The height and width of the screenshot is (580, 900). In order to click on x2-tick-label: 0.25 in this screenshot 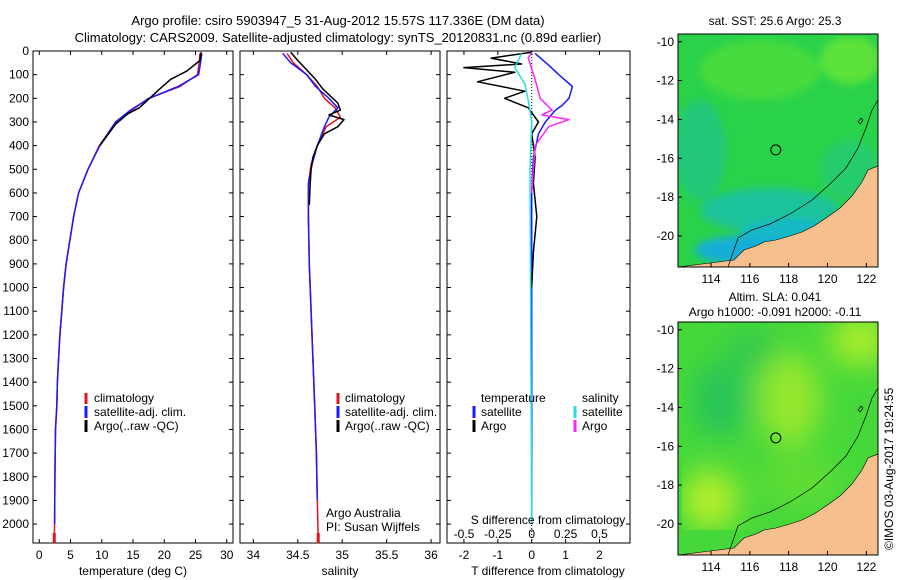, I will do `click(566, 534)`.